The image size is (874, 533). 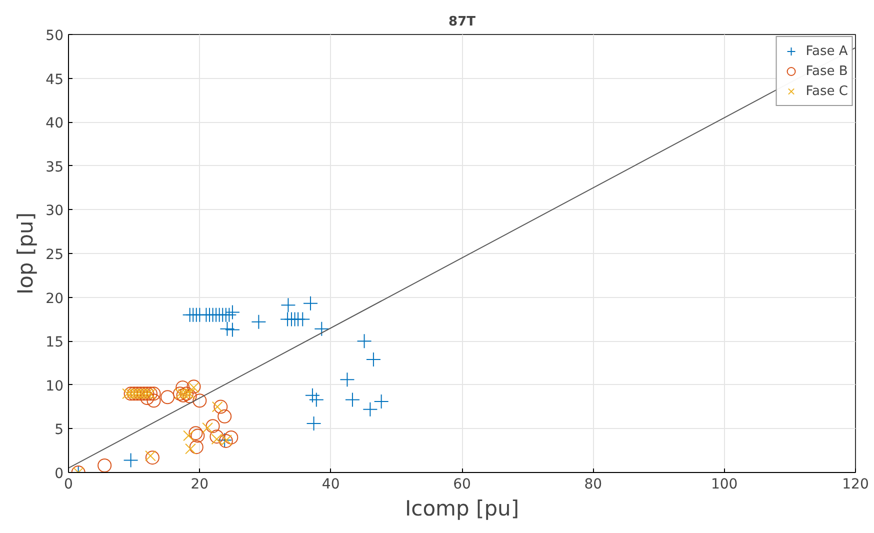 What do you see at coordinates (55, 211) in the screenshot?
I see `y-tick-label: 30` at bounding box center [55, 211].